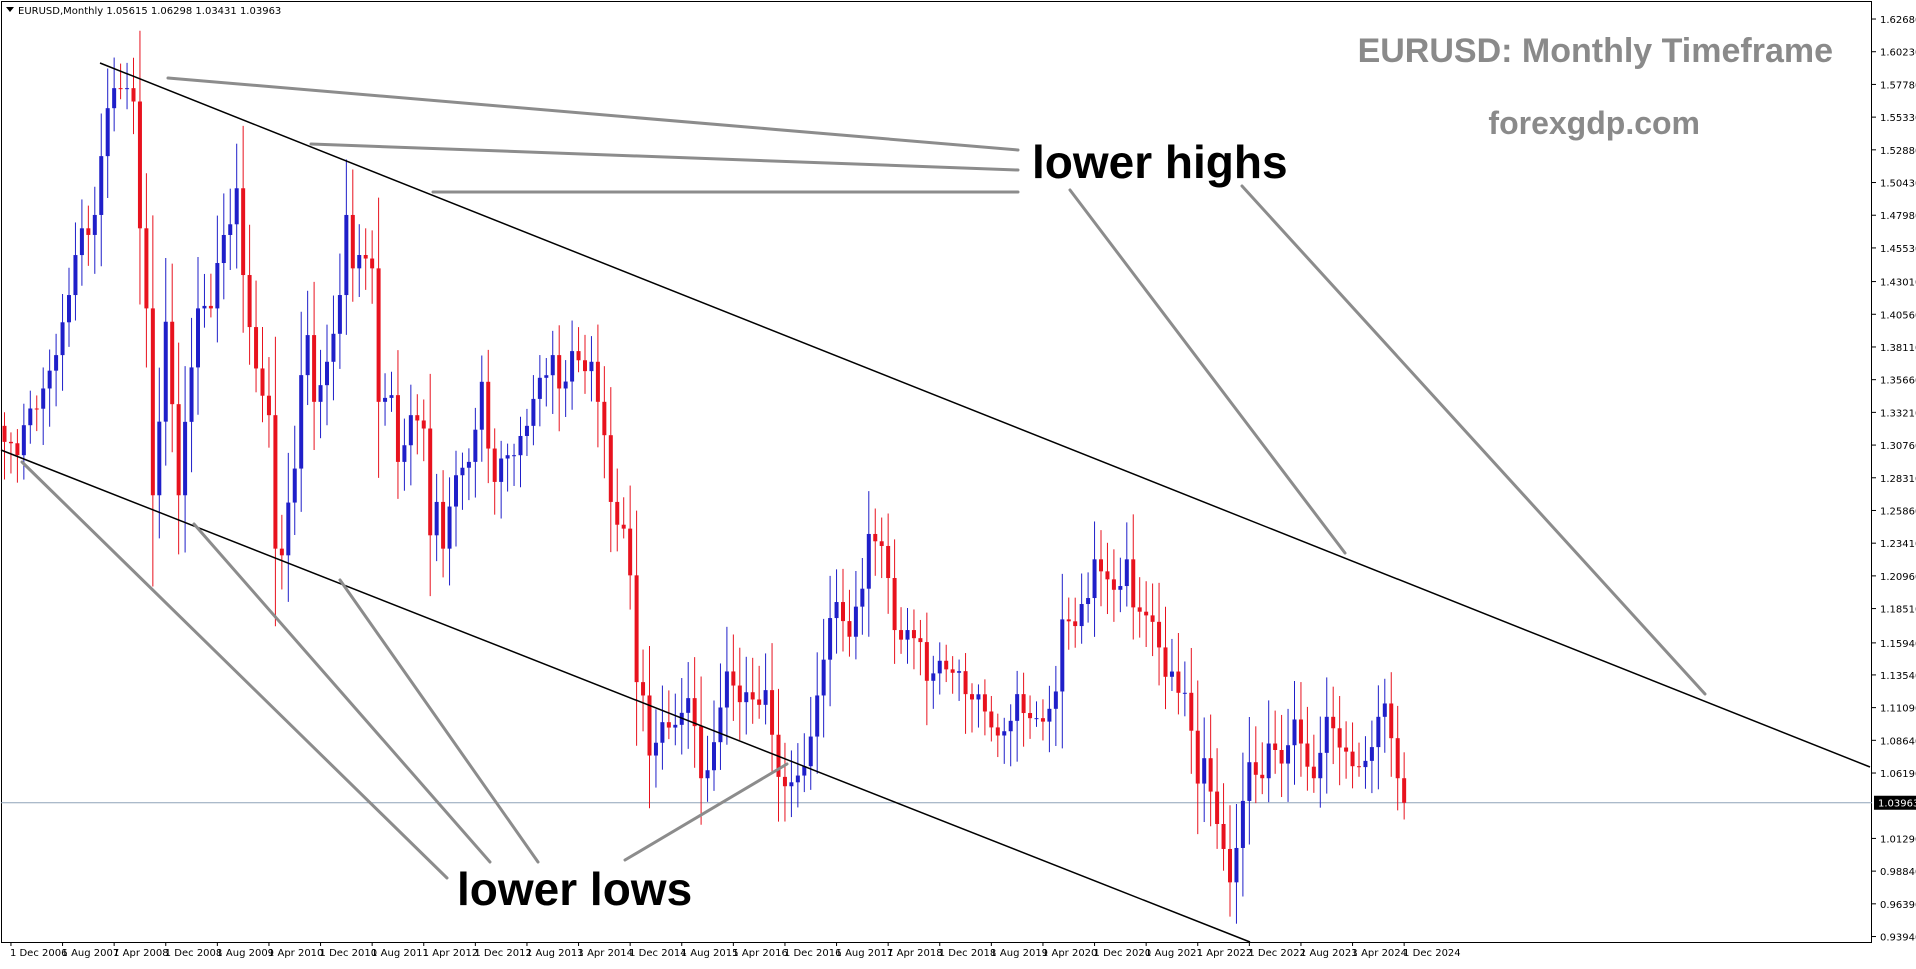 This screenshot has height=969, width=1916. What do you see at coordinates (39, 953) in the screenshot?
I see `x-tick-label: 1 Dec 2006` at bounding box center [39, 953].